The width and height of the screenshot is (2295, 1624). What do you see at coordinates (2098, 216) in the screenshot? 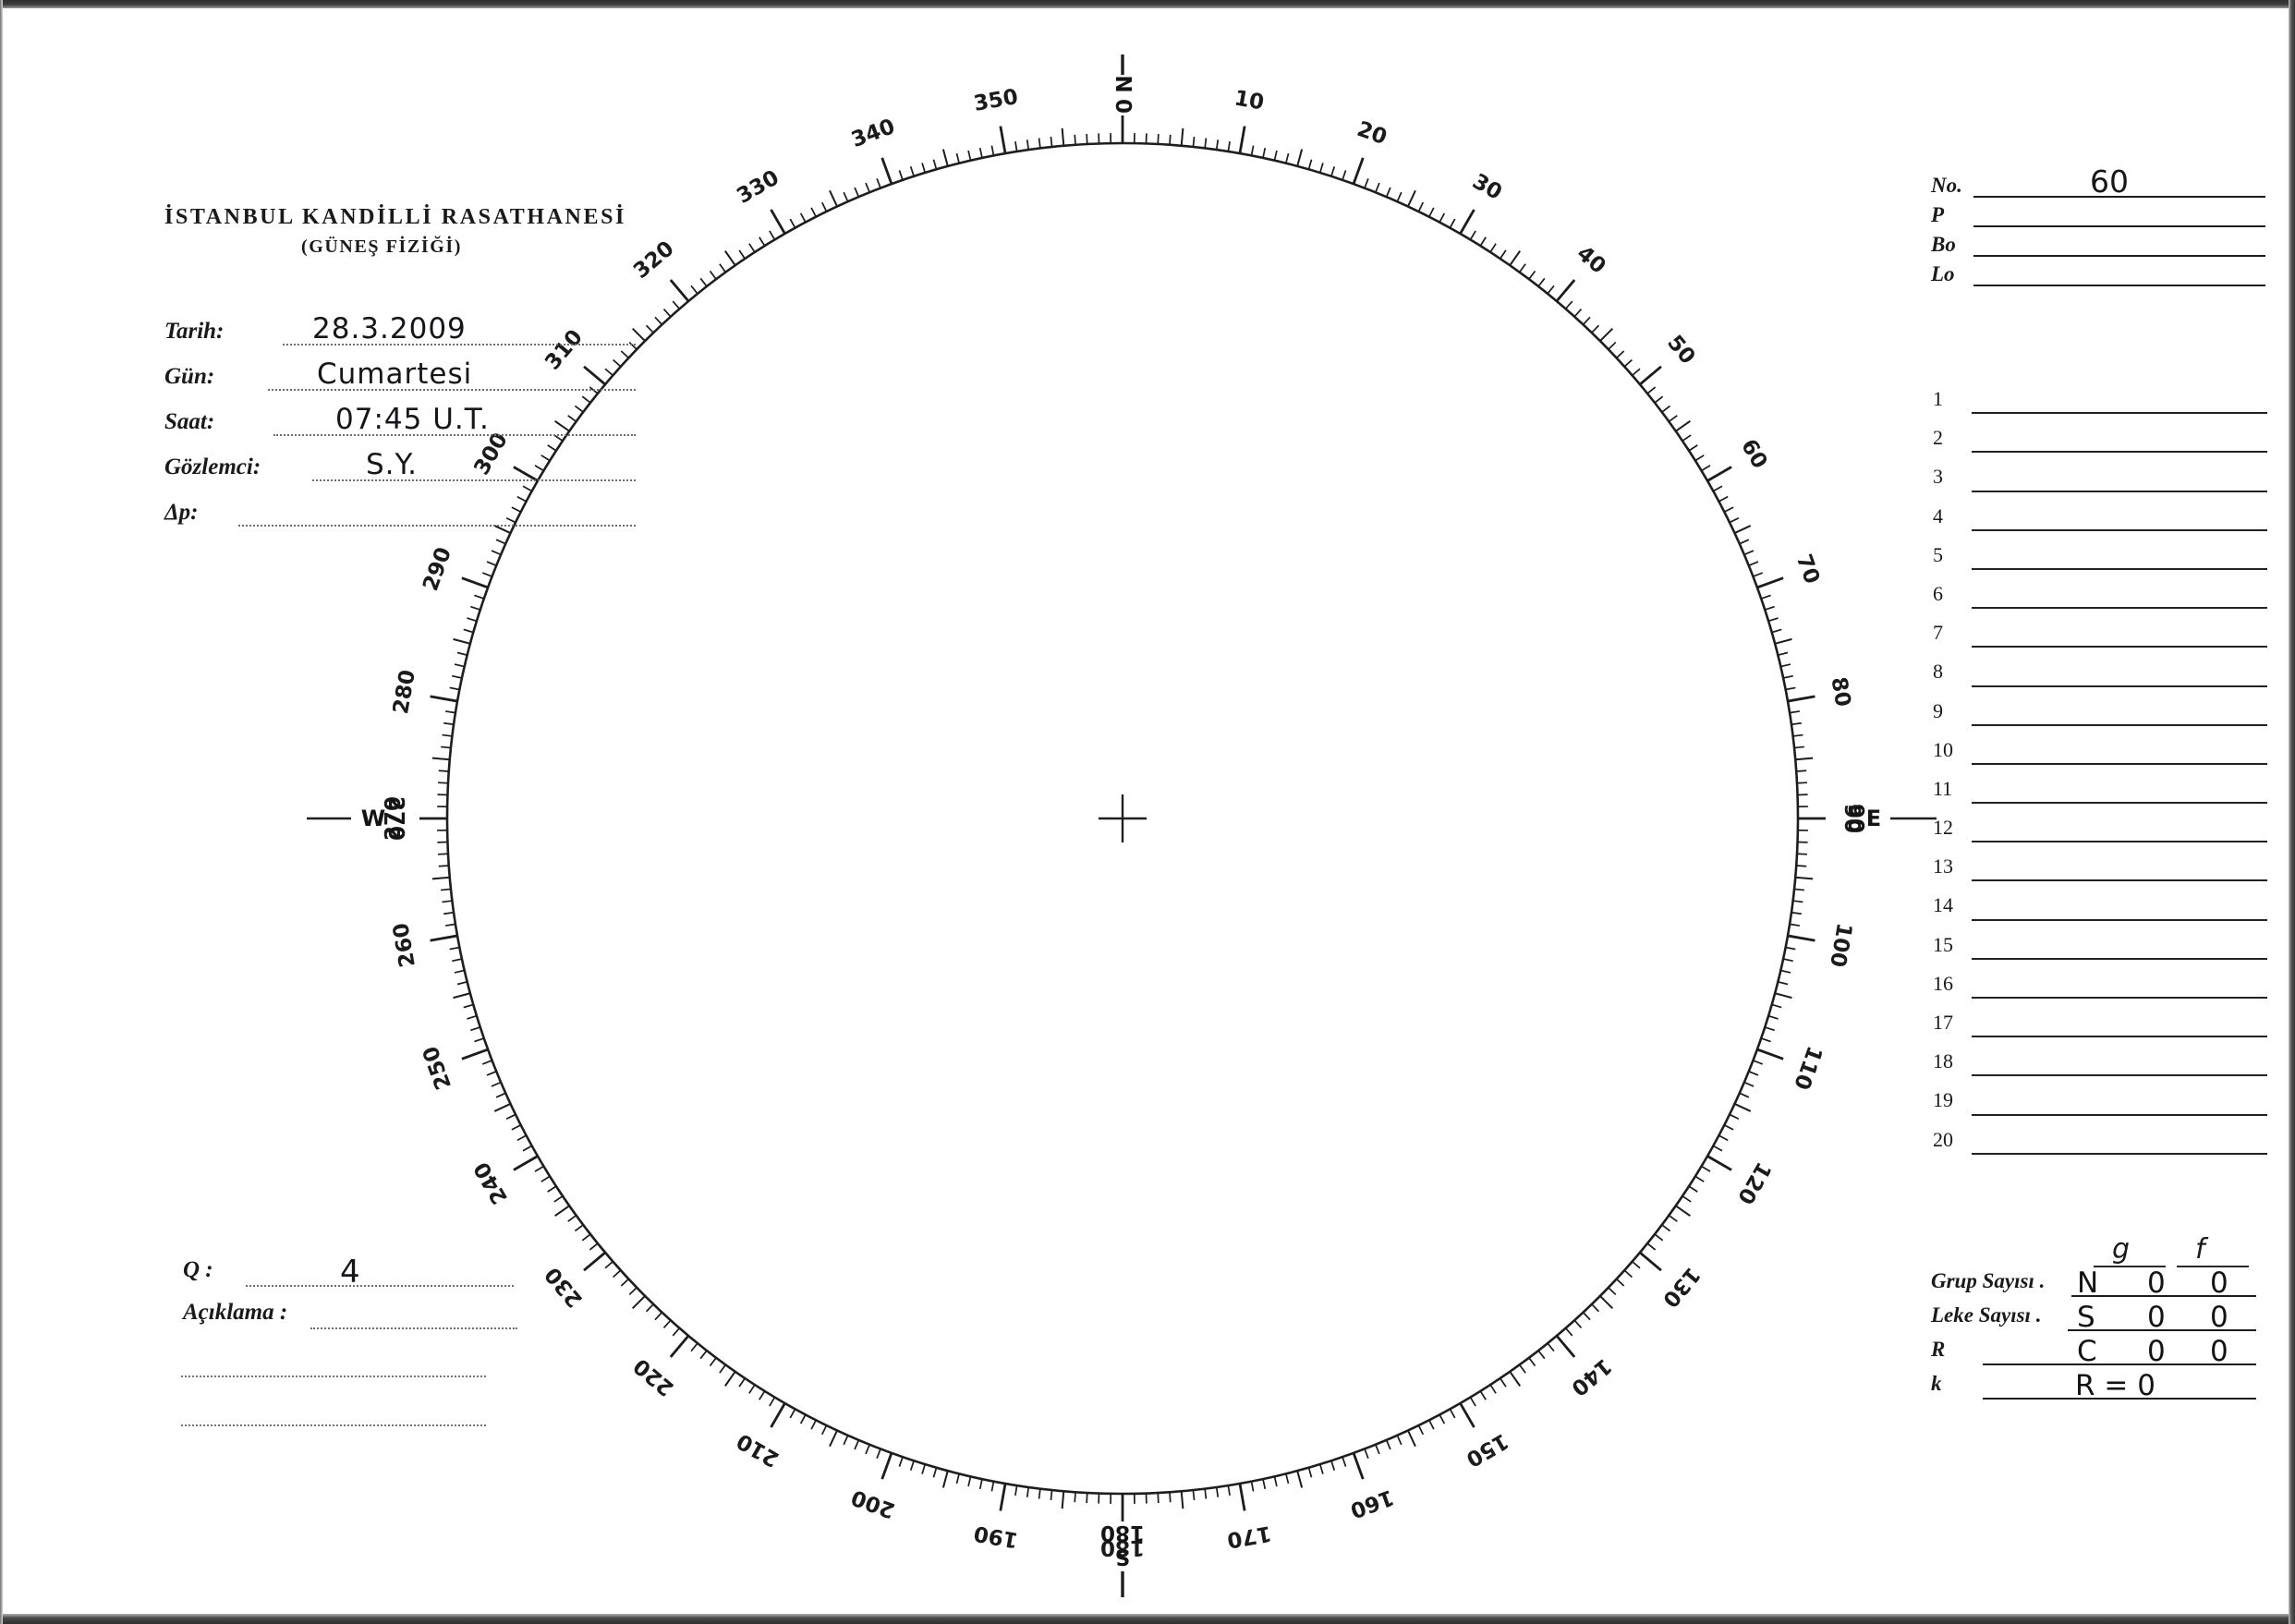
I see `field-p: P` at bounding box center [2098, 216].